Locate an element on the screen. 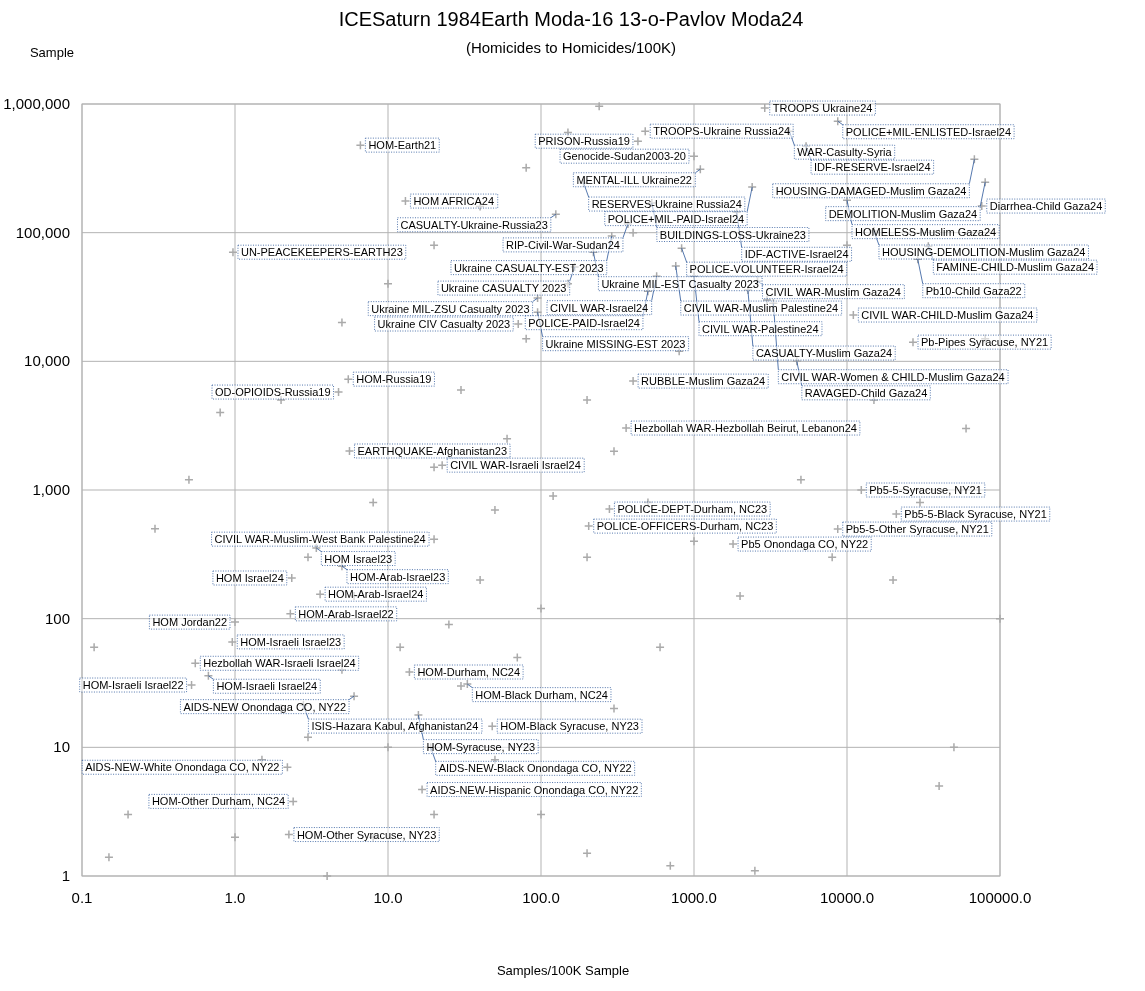 The width and height of the screenshot is (1145, 991). annotation: FAMINE-CHILD-Muslim Gaza24 is located at coordinates (1015, 267).